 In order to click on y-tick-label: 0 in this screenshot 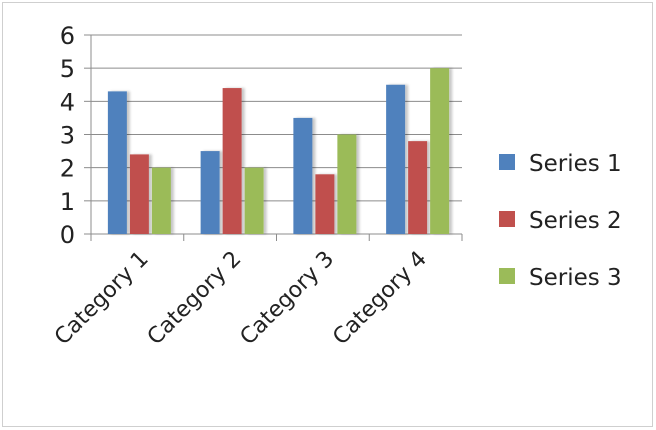, I will do `click(67, 235)`.